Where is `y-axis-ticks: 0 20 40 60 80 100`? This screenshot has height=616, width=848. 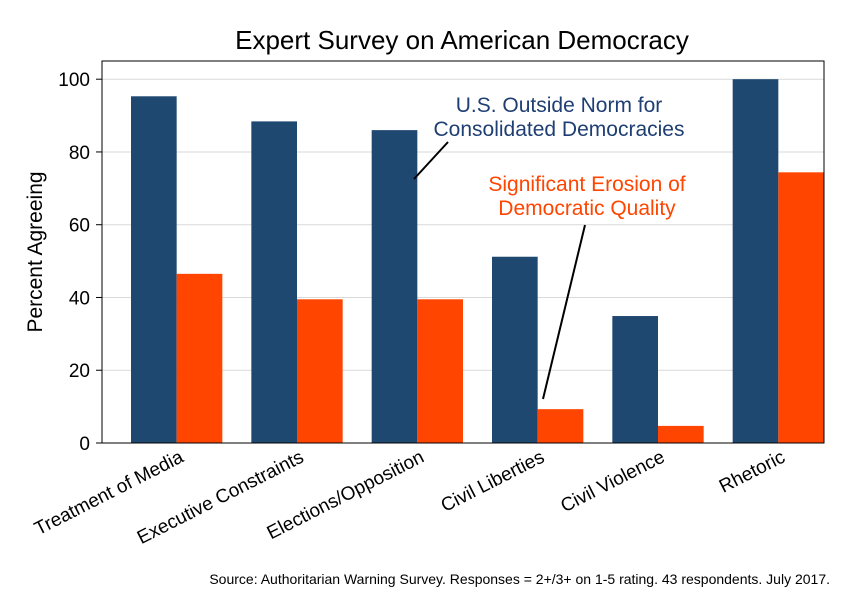
y-axis-ticks: 0 20 40 60 80 100 is located at coordinates (80, 262).